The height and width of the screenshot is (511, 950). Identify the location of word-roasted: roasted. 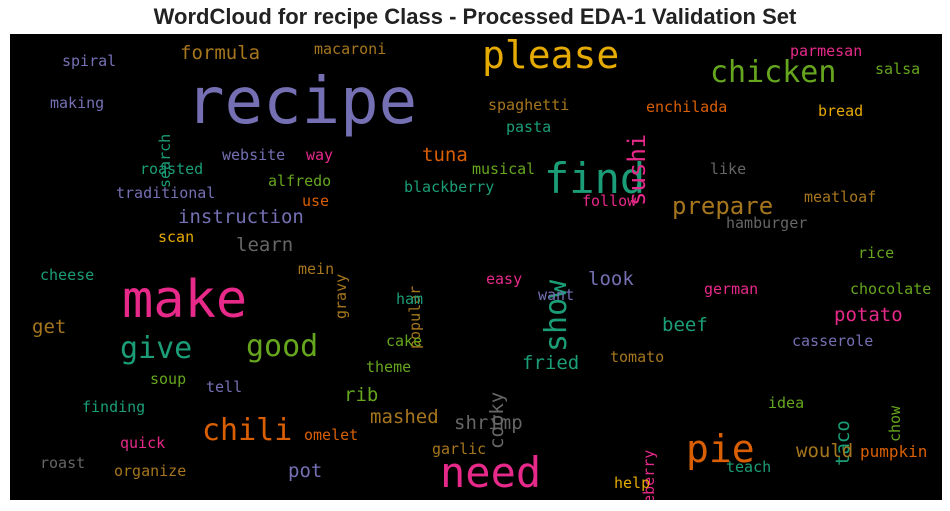
(172, 169).